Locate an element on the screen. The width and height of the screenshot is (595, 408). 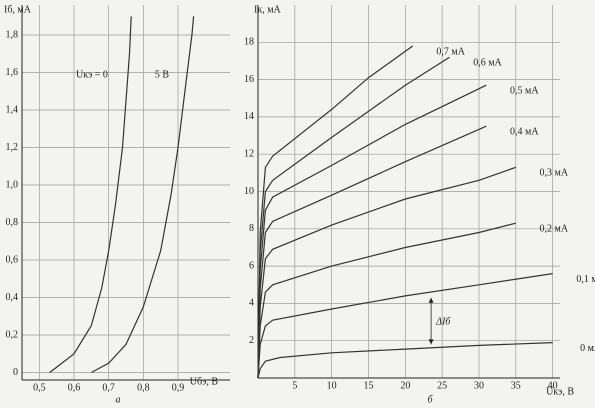
x-tick-label: 0,6 is located at coordinates (74, 387).